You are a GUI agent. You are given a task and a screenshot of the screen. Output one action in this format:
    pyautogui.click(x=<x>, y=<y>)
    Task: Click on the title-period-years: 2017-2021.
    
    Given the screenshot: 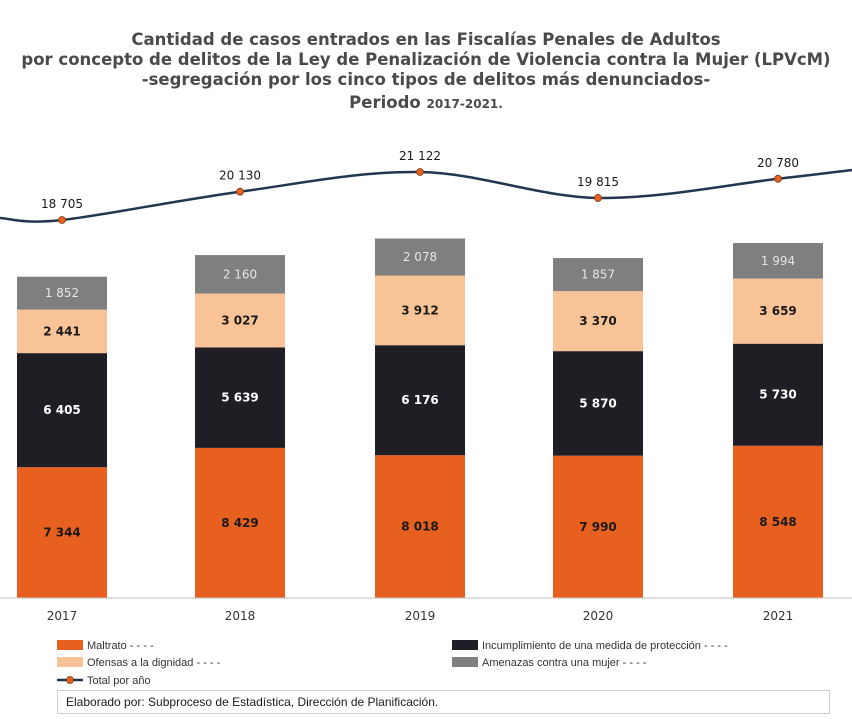 What is the action you would take?
    pyautogui.click(x=464, y=104)
    